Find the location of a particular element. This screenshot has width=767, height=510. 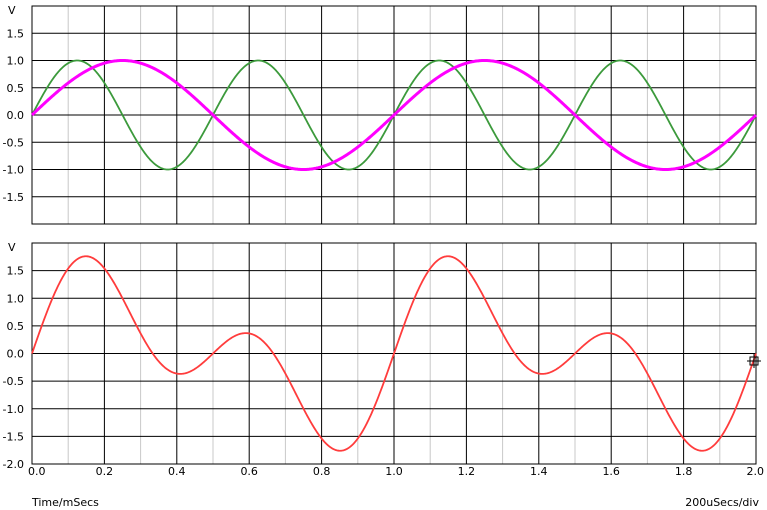

x-tick-label: 1.8 is located at coordinates (684, 471).